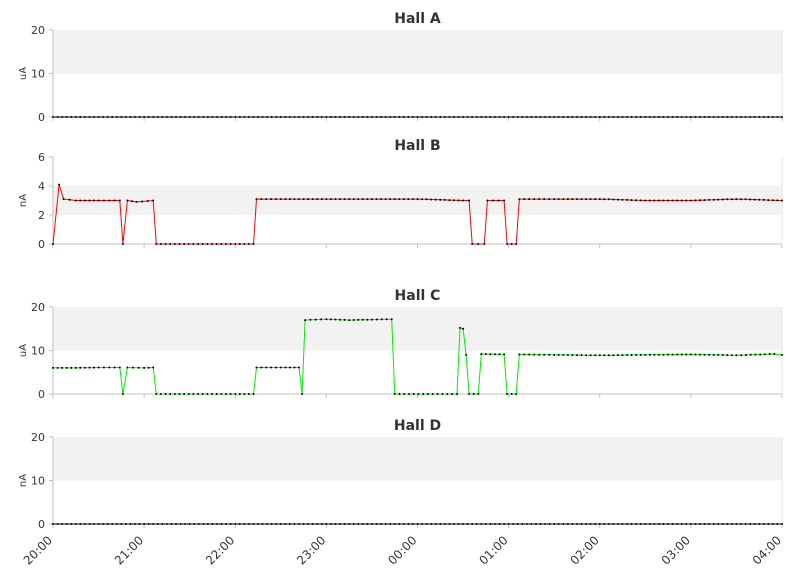 This screenshot has height=582, width=811. Describe the element at coordinates (38, 30) in the screenshot. I see `y-tick-label: 20` at that location.